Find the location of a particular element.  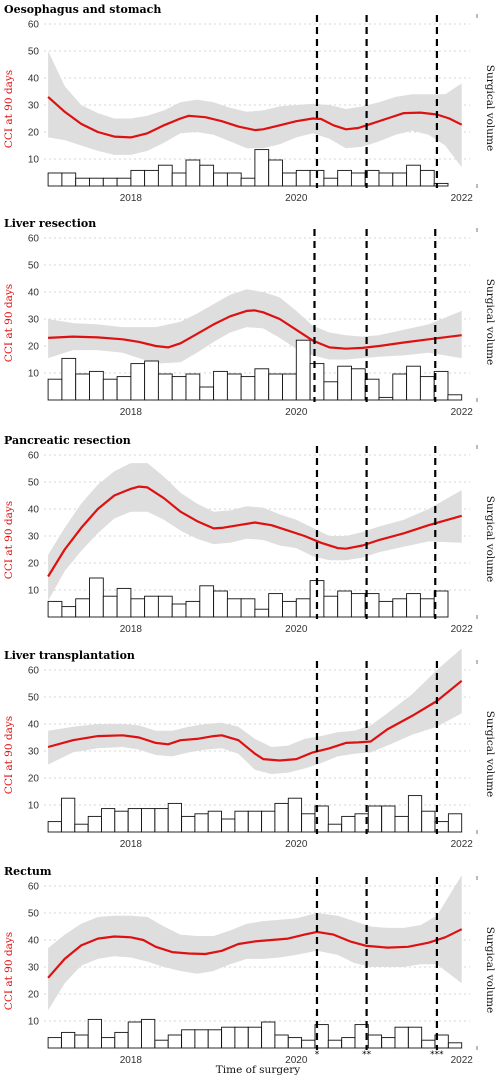

panel-title: Pancreatic resection is located at coordinates (67, 440).